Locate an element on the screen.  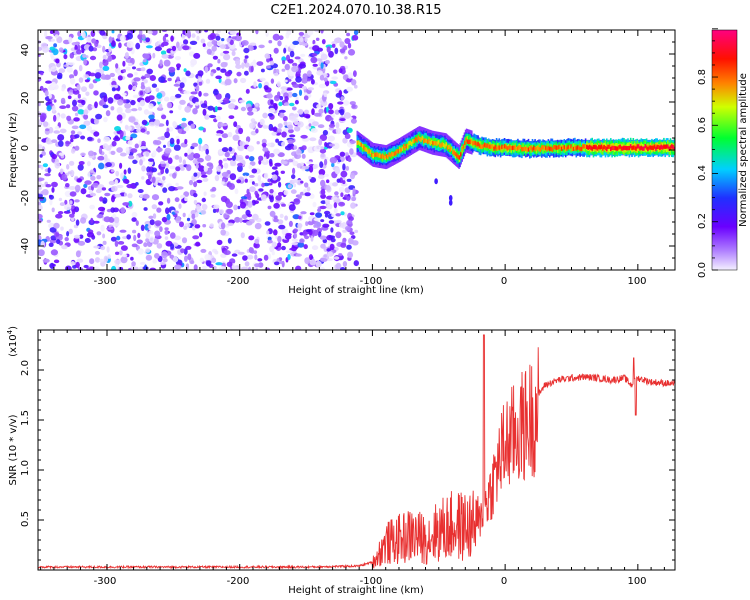
colorbar-label: Normalized spectral amplitude is located at coordinates (743, 150).